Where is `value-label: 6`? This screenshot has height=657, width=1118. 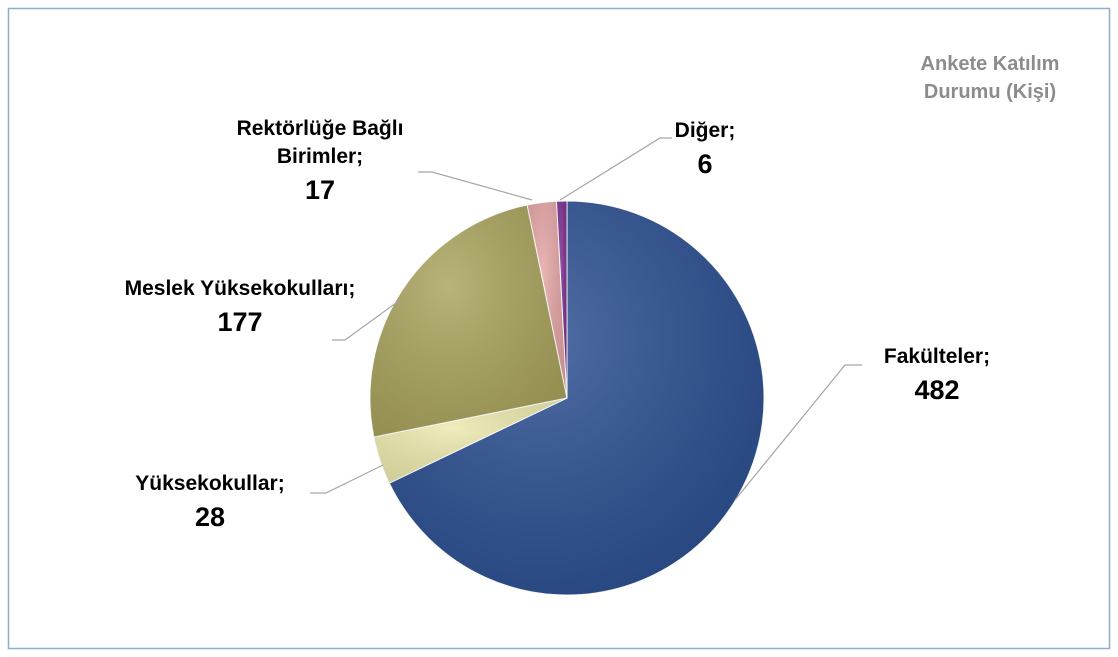
value-label: 6 is located at coordinates (705, 164).